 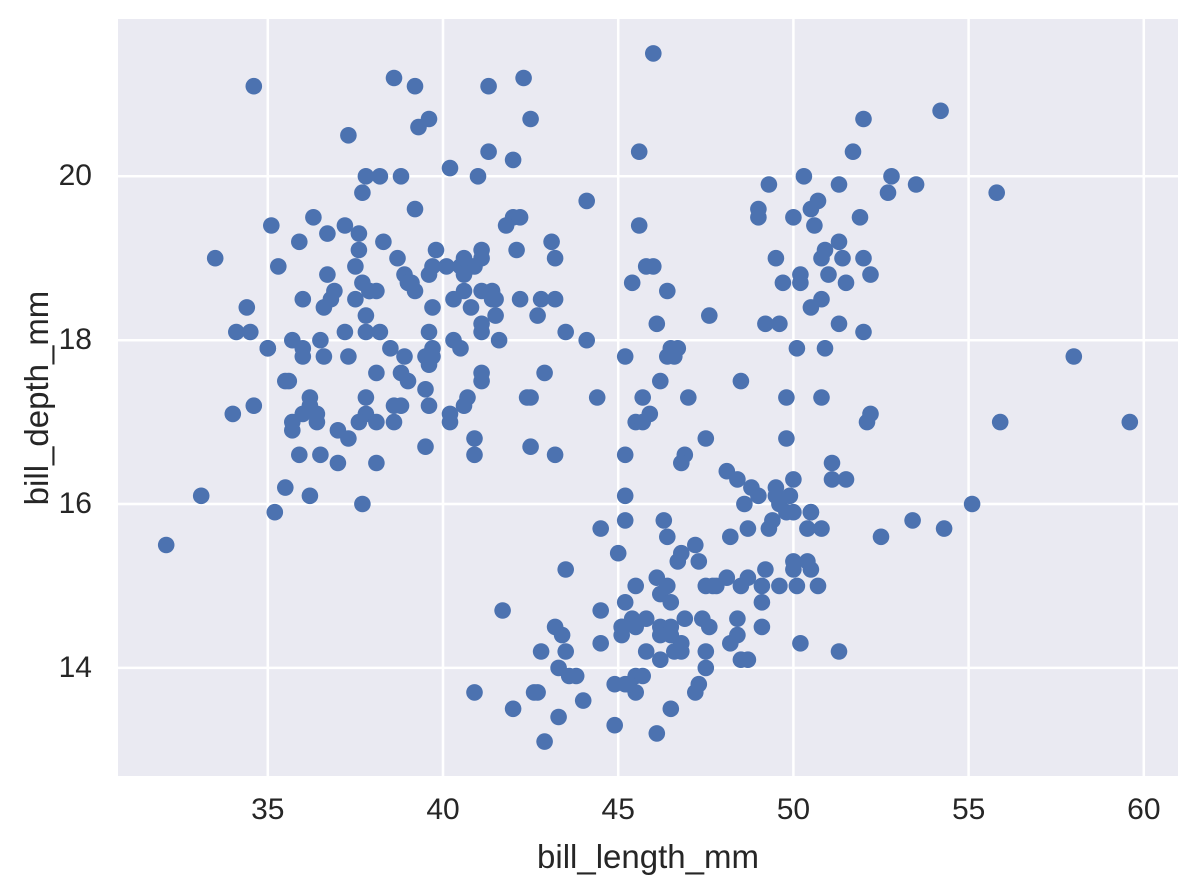 What do you see at coordinates (1144, 809) in the screenshot?
I see `x-tick-label: 60` at bounding box center [1144, 809].